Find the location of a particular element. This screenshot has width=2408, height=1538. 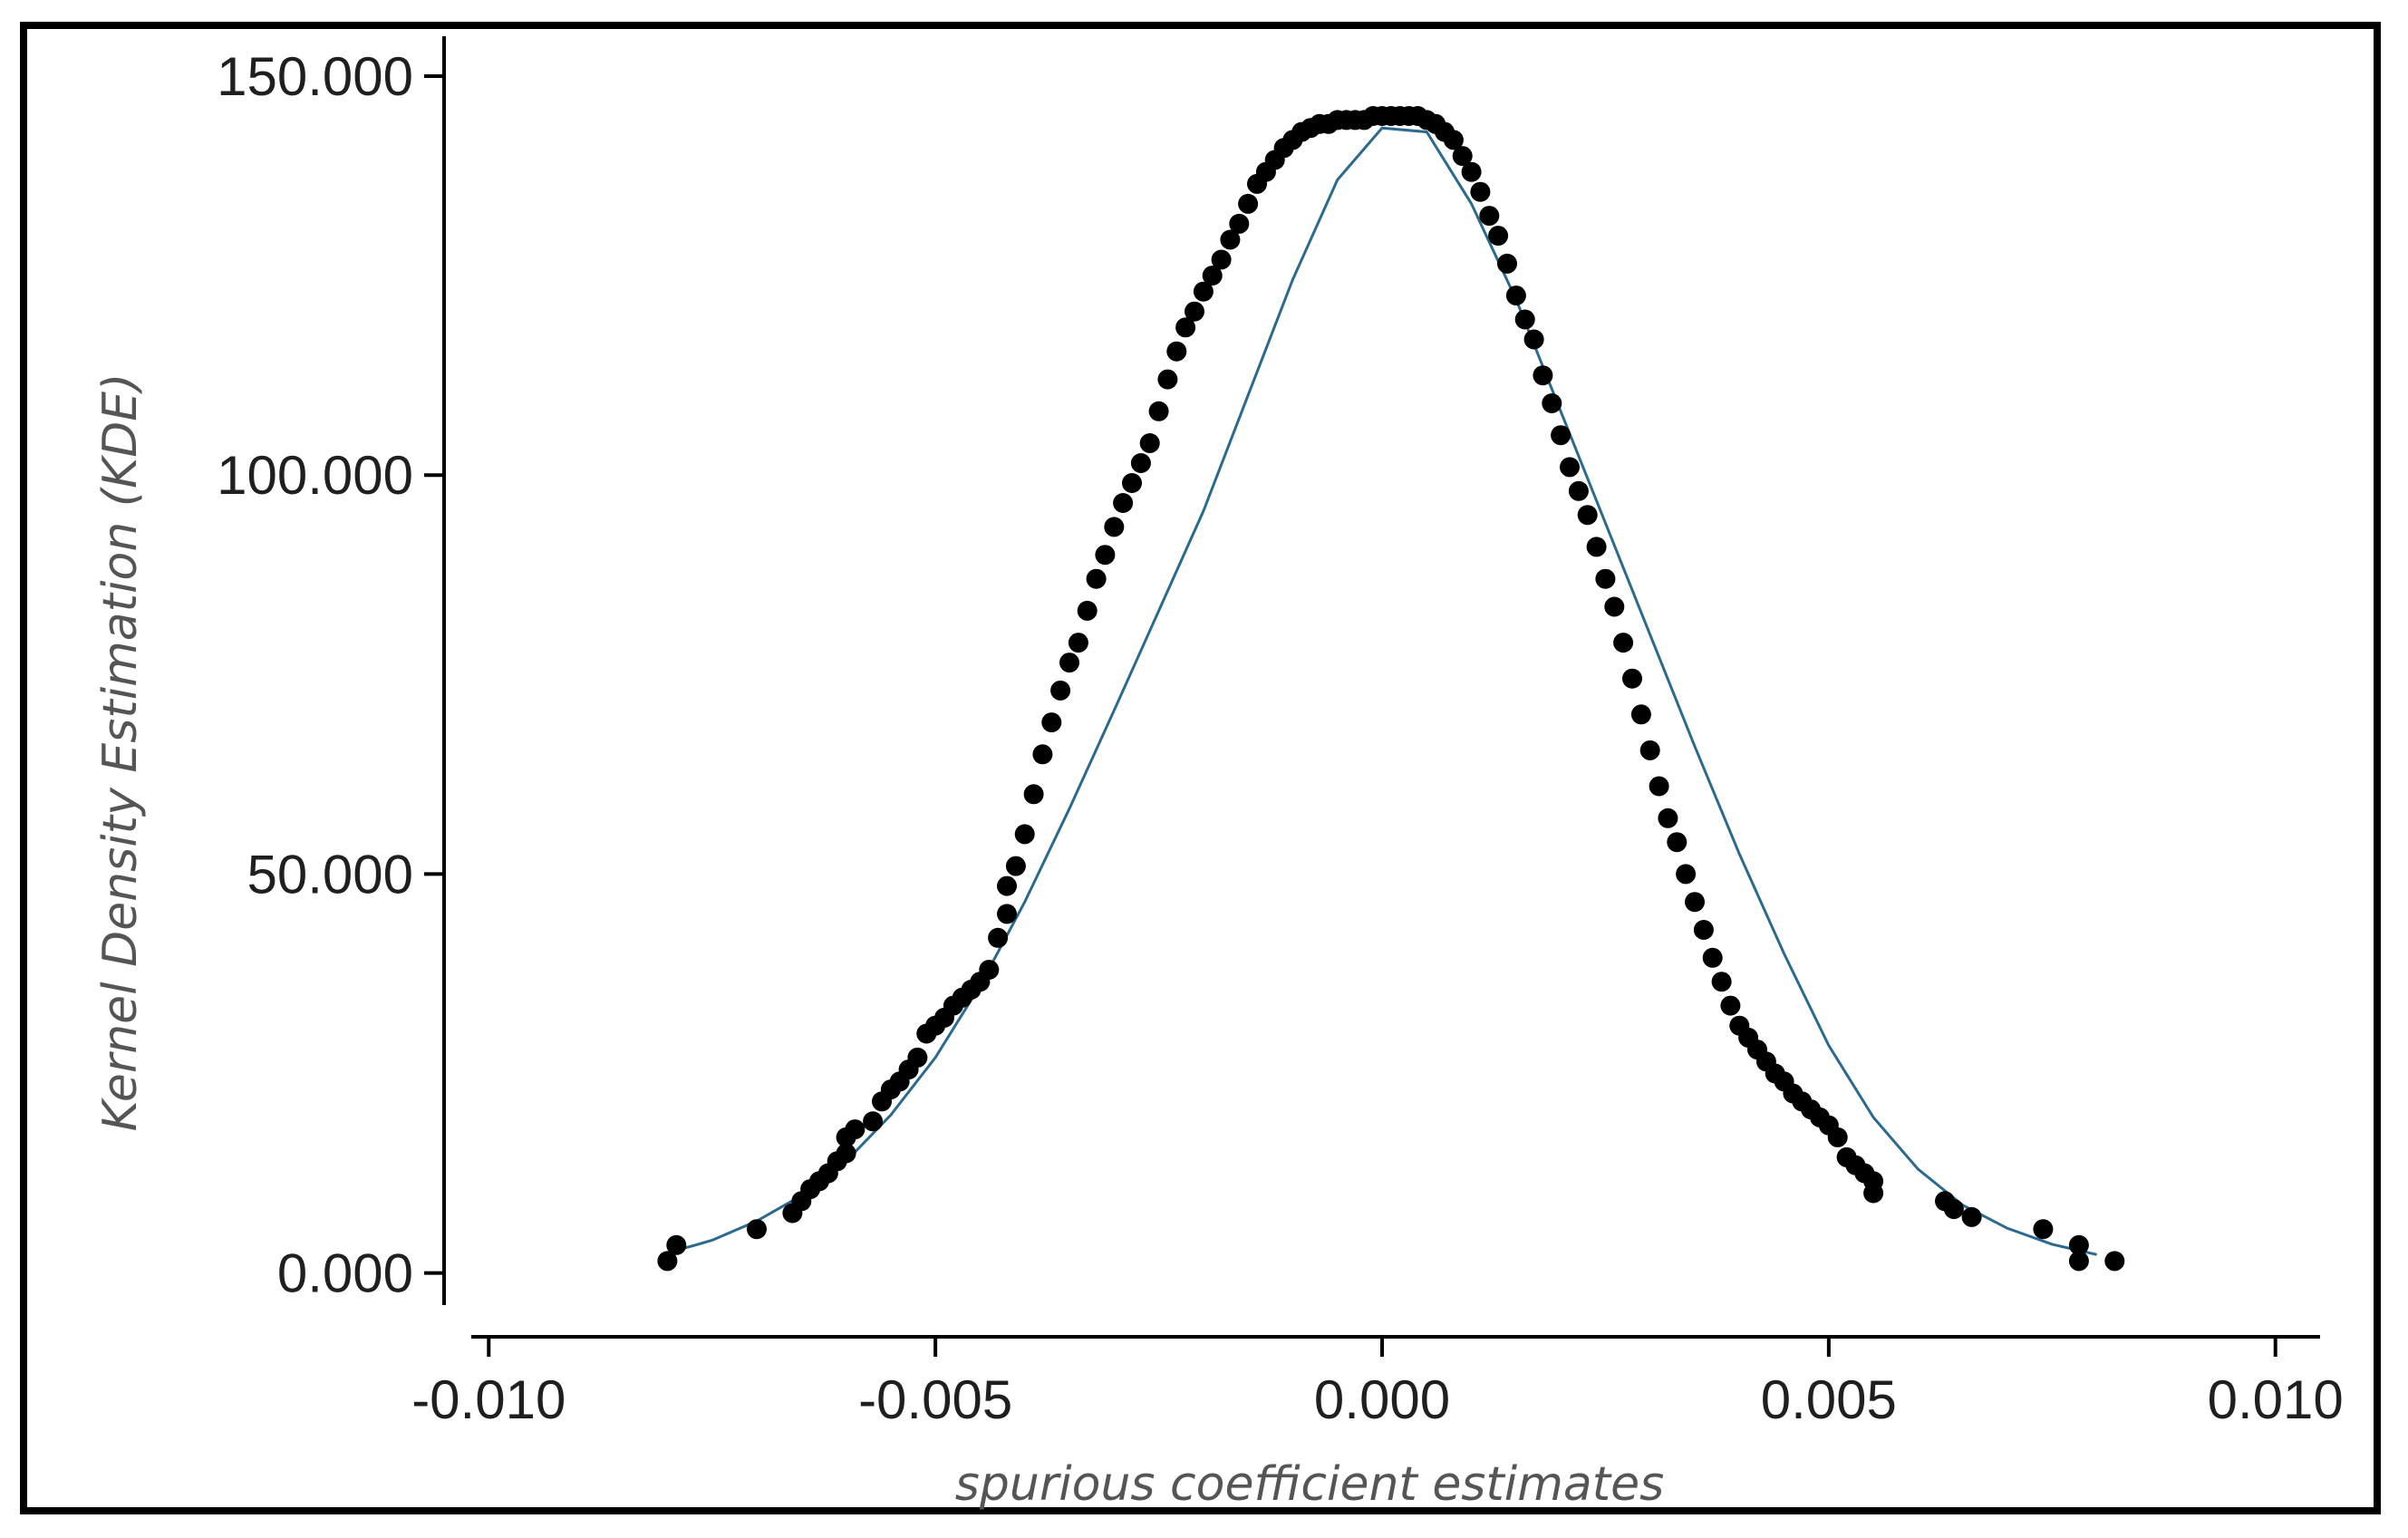

x-tick-label: 0.005 is located at coordinates (1829, 1399).